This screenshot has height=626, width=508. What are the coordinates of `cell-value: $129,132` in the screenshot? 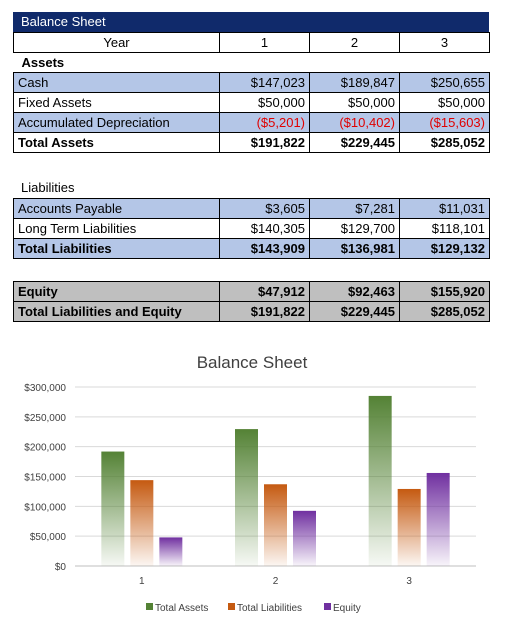 It's located at (444, 248).